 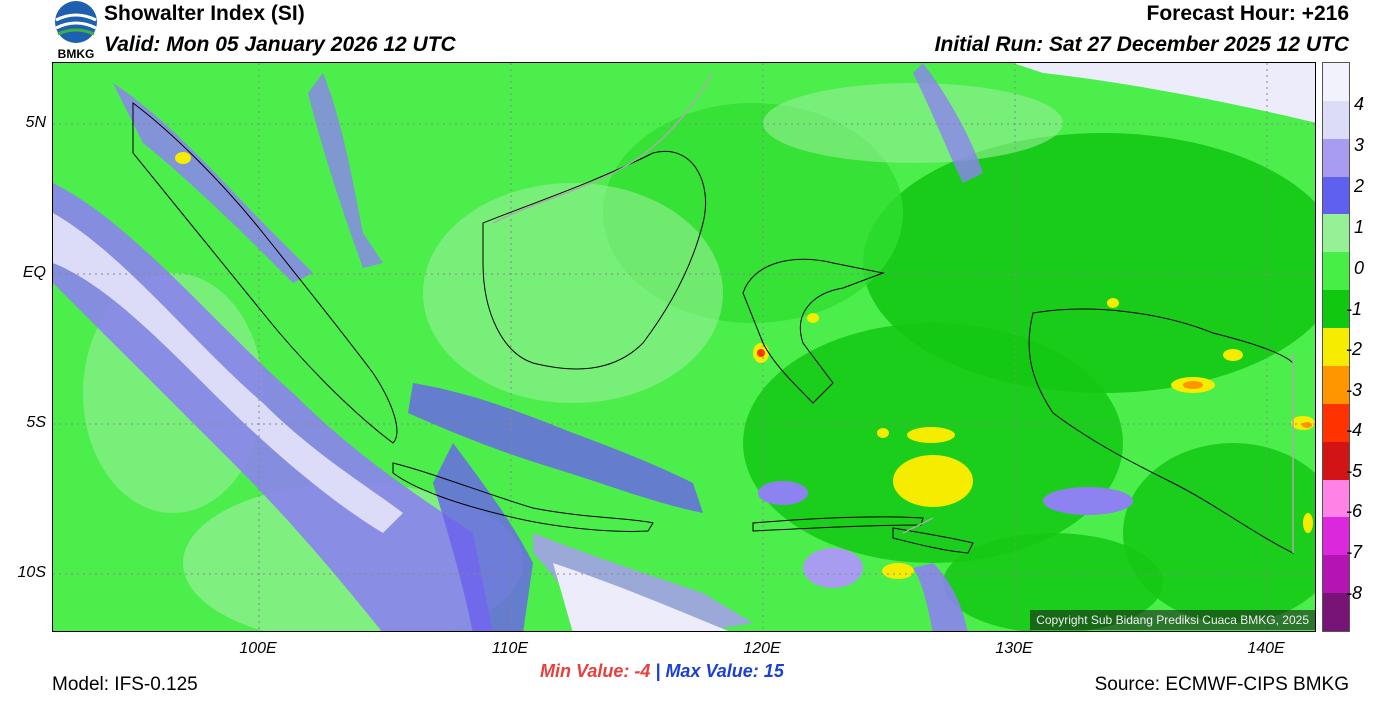 I want to click on lon-label-110e: 110E, so click(x=510, y=648).